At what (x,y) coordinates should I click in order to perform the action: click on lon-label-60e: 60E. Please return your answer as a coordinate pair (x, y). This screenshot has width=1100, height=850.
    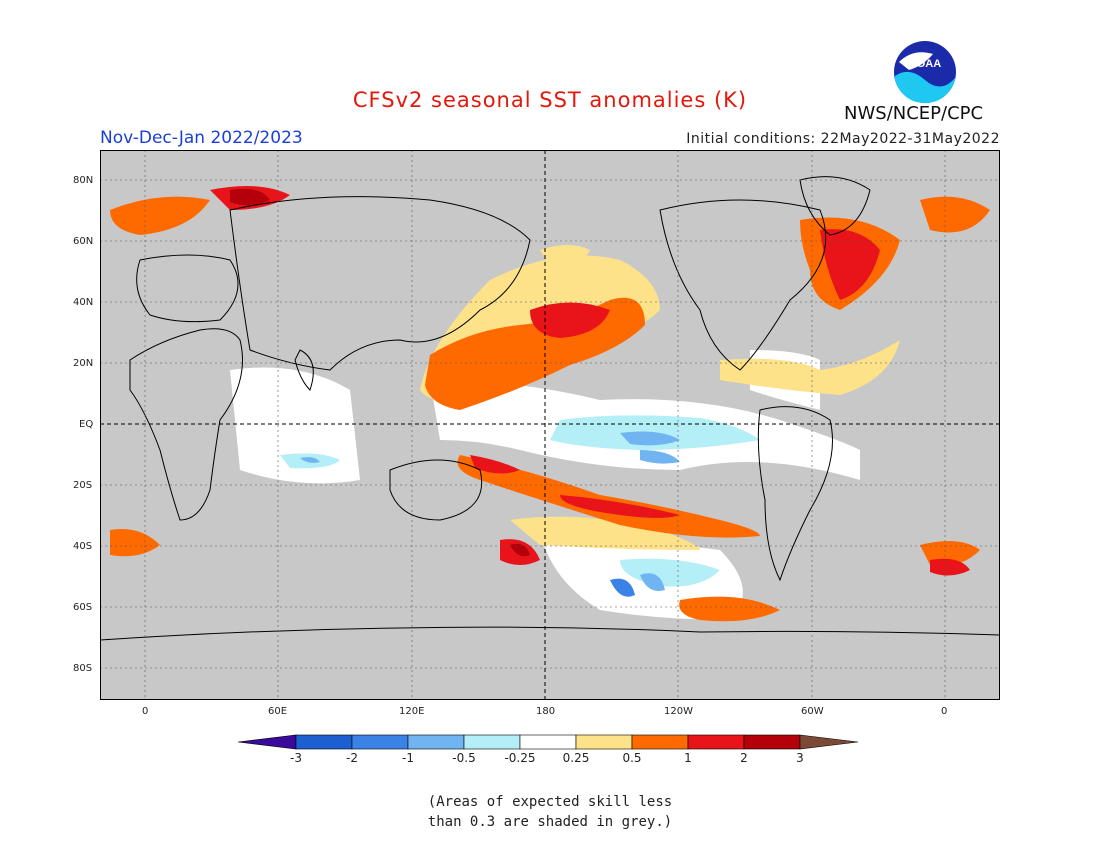
    Looking at the image, I should click on (278, 711).